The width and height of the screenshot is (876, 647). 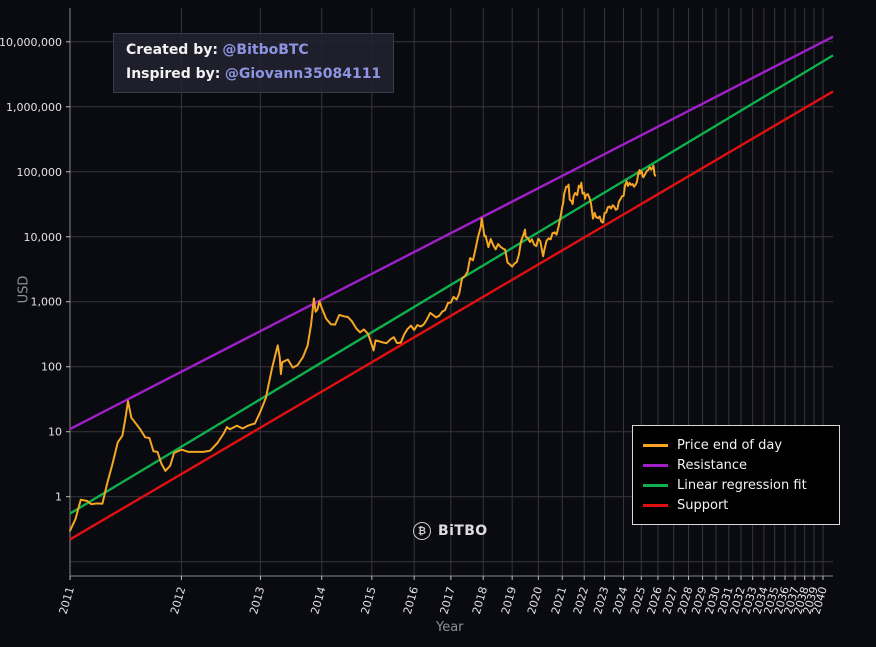 I want to click on svg-text: 2021, so click(x=559, y=600).